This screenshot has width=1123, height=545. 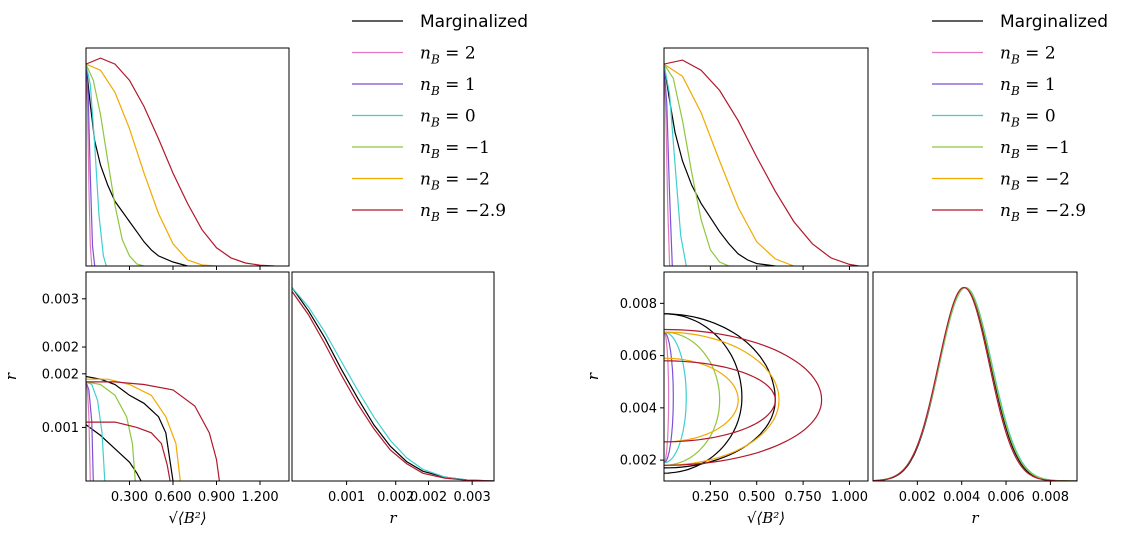 What do you see at coordinates (463, 212) in the screenshot?
I see `legend-label: nB = −2.9` at bounding box center [463, 212].